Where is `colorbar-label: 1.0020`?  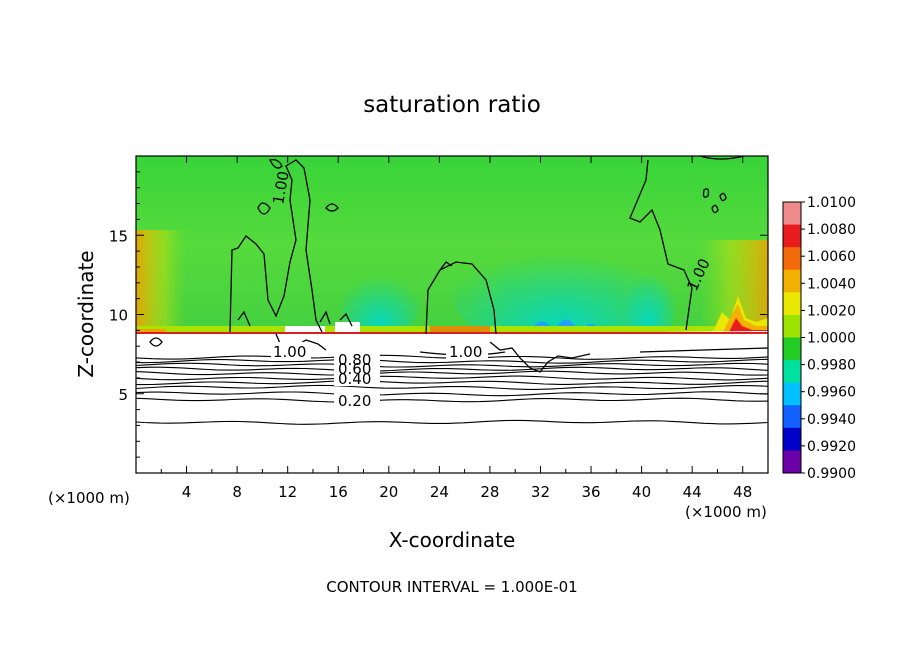
colorbar-label: 1.0020 is located at coordinates (831, 311).